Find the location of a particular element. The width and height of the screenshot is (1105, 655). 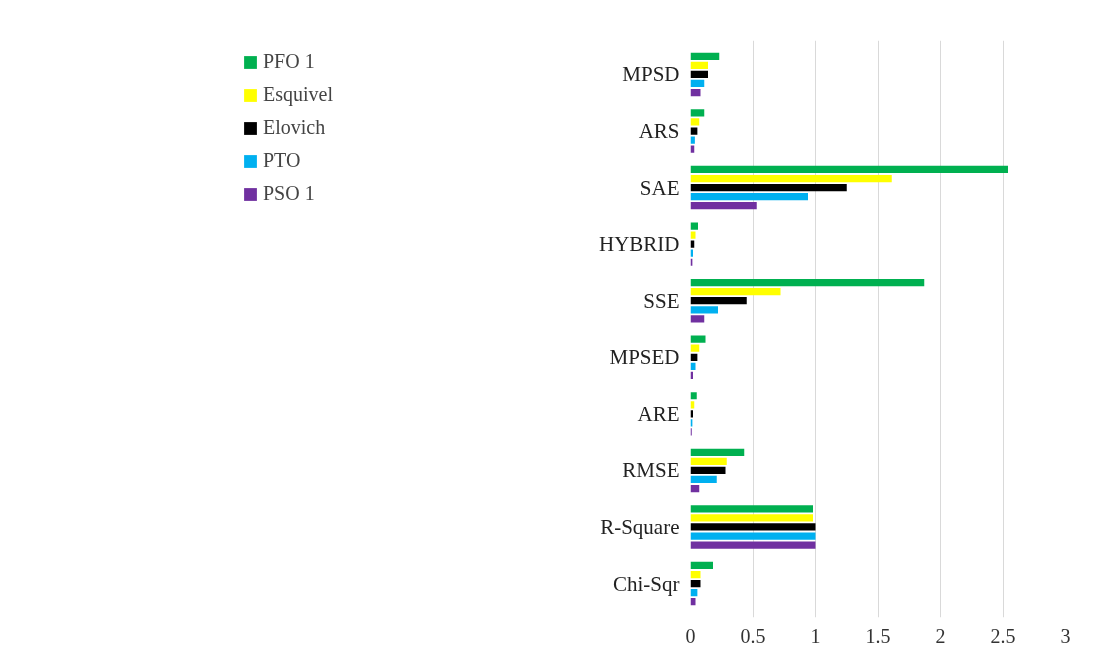

y-tick-label: R-Square is located at coordinates (640, 526).